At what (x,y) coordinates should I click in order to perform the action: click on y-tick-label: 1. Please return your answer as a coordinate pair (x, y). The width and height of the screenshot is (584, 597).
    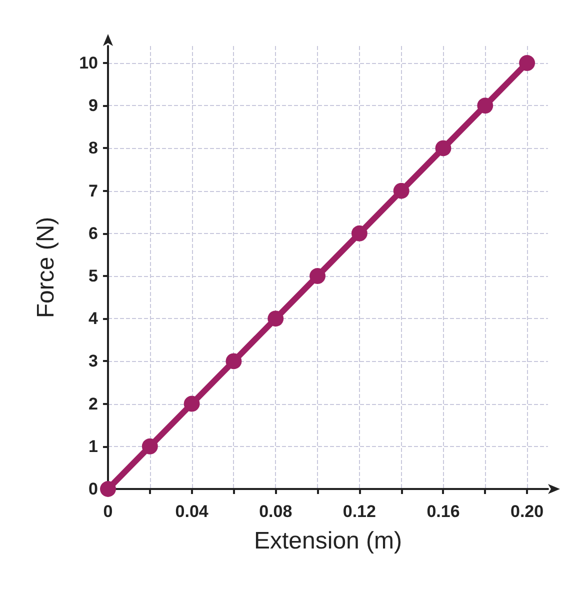
    Looking at the image, I should click on (93, 446).